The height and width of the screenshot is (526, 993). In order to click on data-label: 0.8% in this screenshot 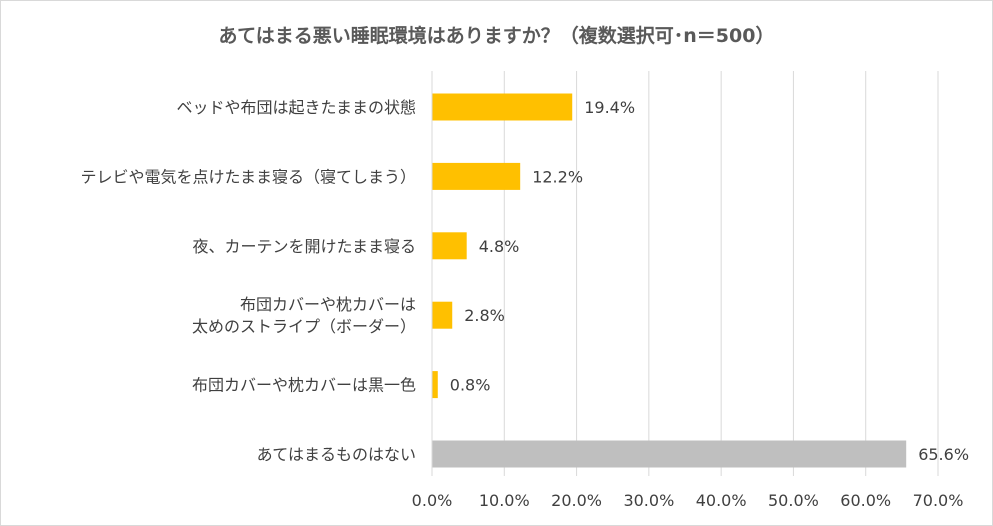, I will do `click(470, 385)`.